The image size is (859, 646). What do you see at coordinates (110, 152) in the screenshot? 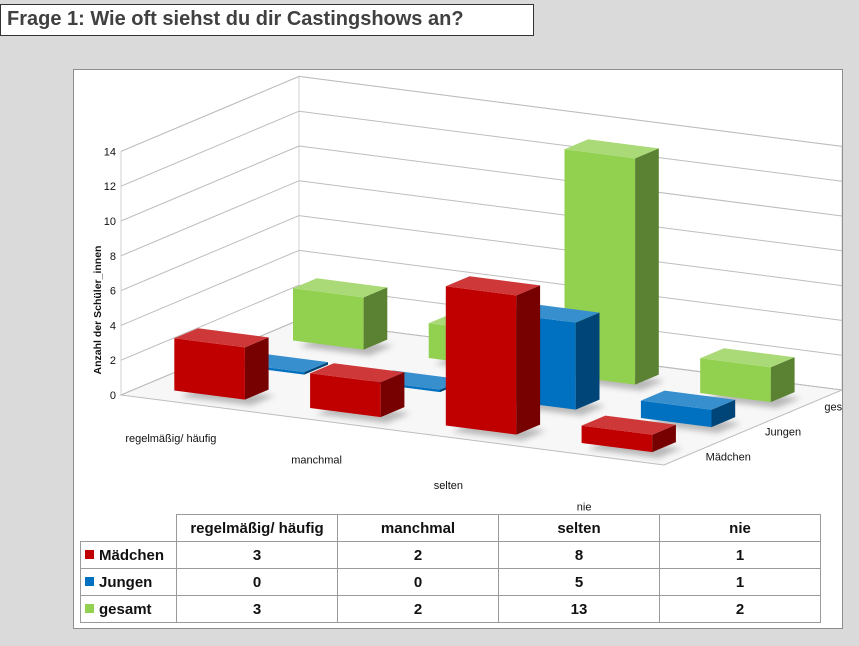
I see `y-tick-label: 14` at bounding box center [110, 152].